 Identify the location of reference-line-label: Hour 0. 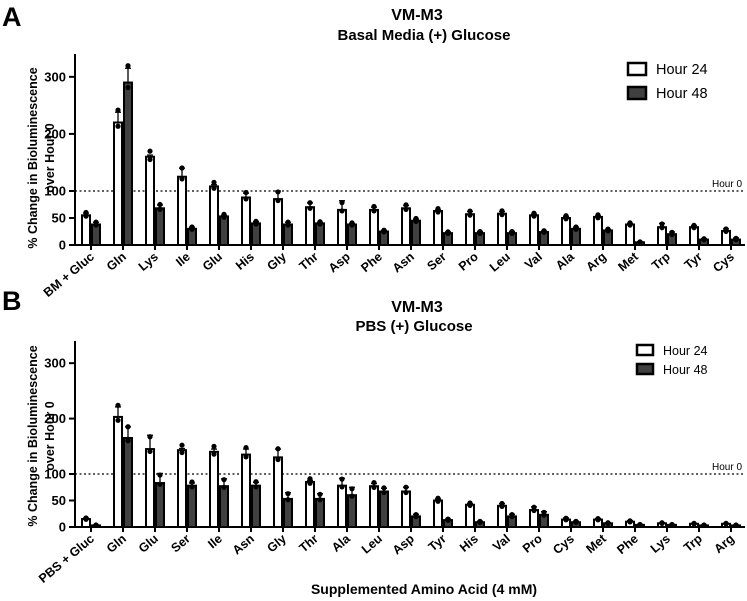
(727, 467).